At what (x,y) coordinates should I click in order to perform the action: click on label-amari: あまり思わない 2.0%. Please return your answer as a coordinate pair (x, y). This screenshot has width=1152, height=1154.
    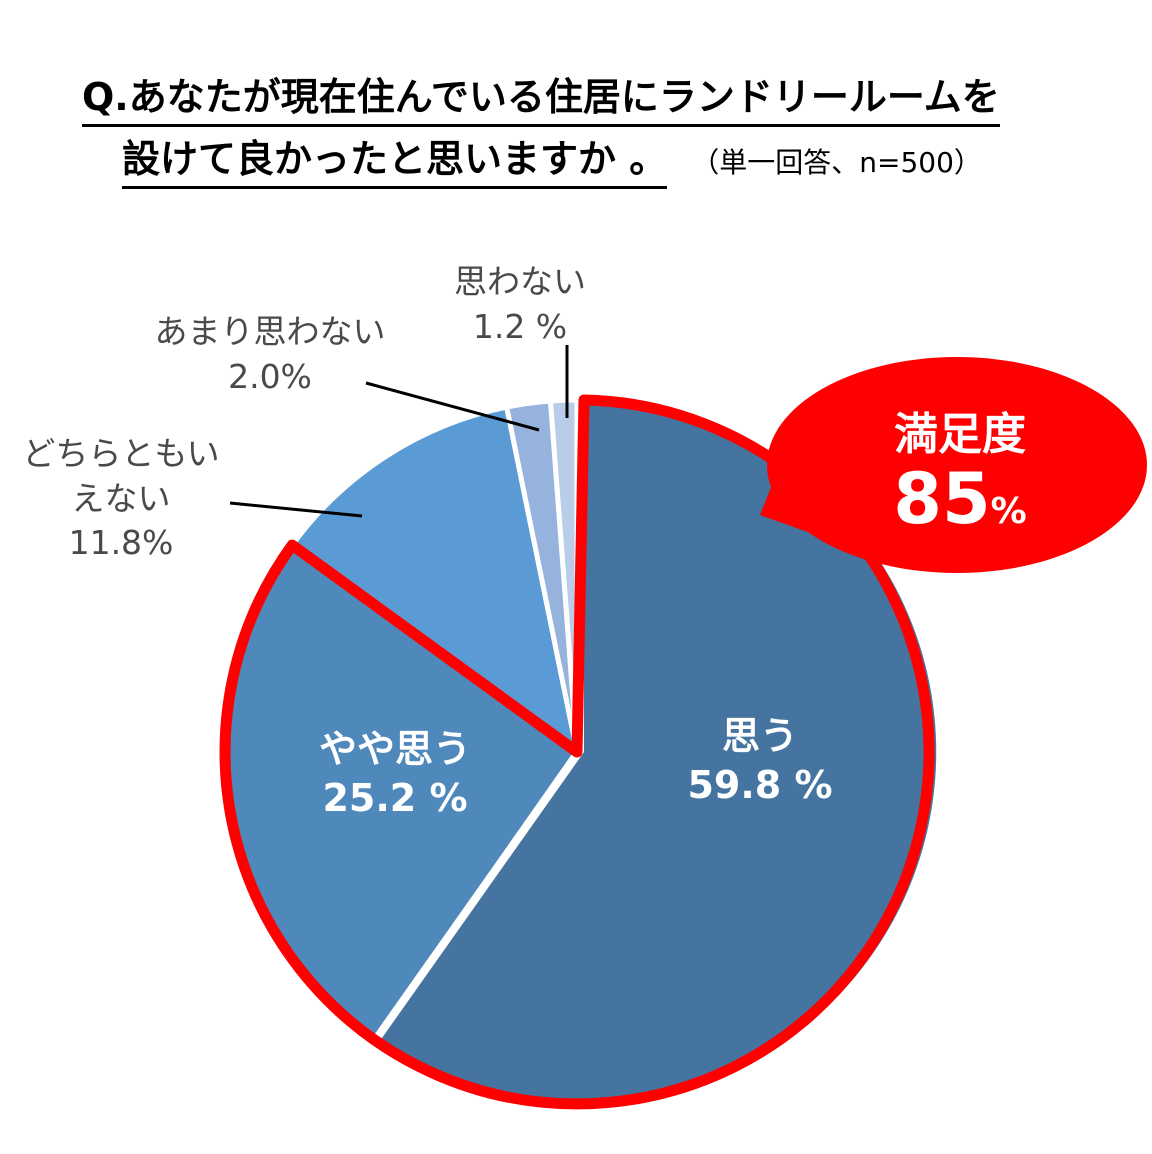
    Looking at the image, I should click on (270, 354).